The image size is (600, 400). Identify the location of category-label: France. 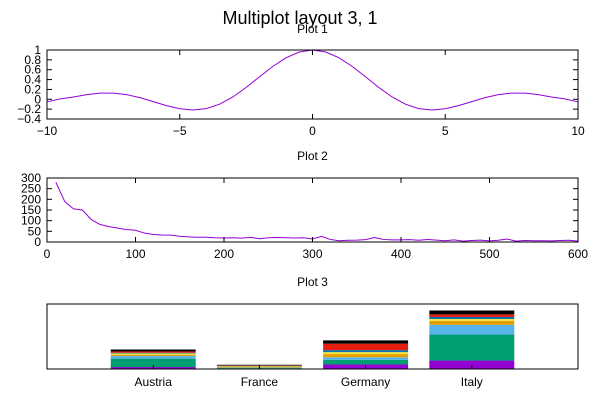
(260, 382).